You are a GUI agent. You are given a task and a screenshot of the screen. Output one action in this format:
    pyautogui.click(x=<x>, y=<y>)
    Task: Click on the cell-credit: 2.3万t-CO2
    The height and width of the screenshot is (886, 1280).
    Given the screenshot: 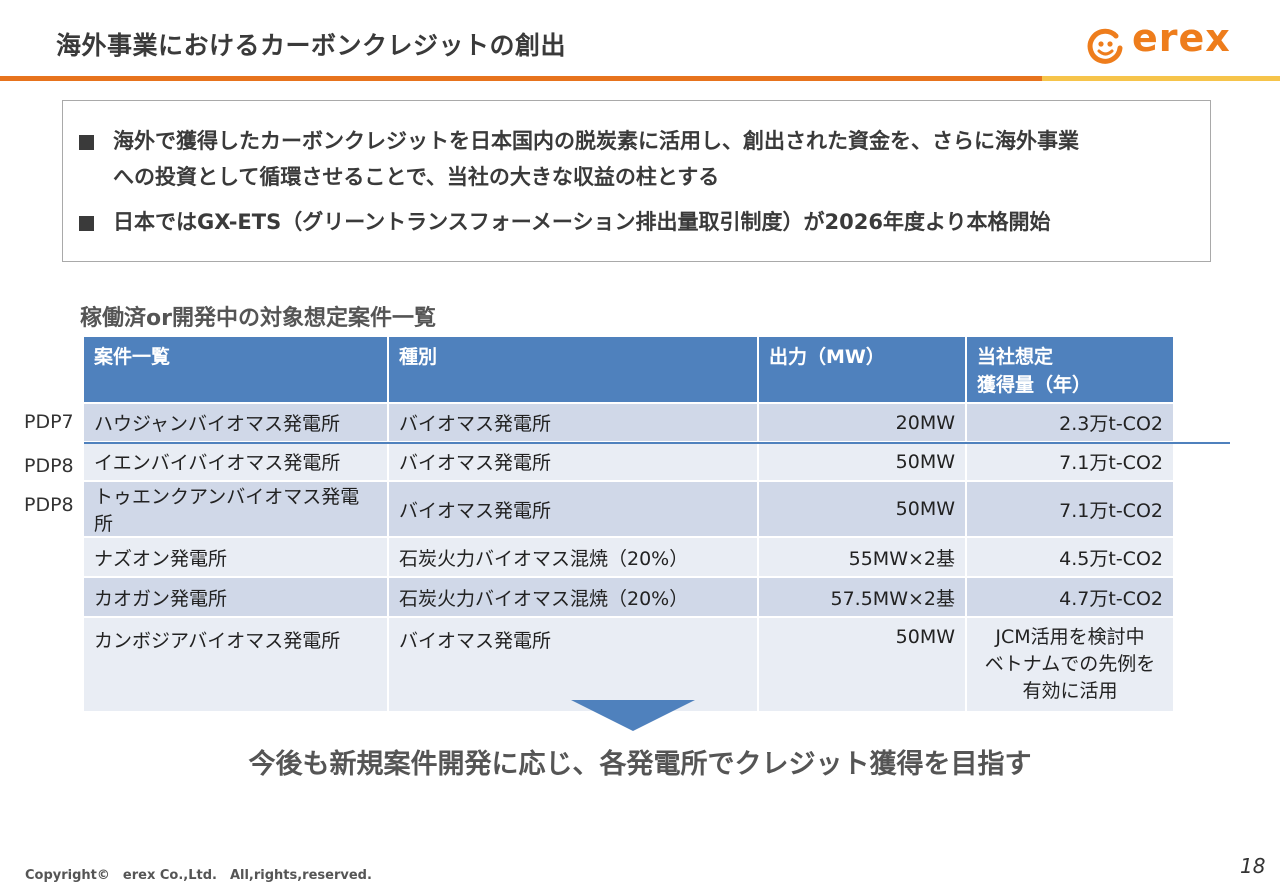 What is the action you would take?
    pyautogui.click(x=1070, y=423)
    